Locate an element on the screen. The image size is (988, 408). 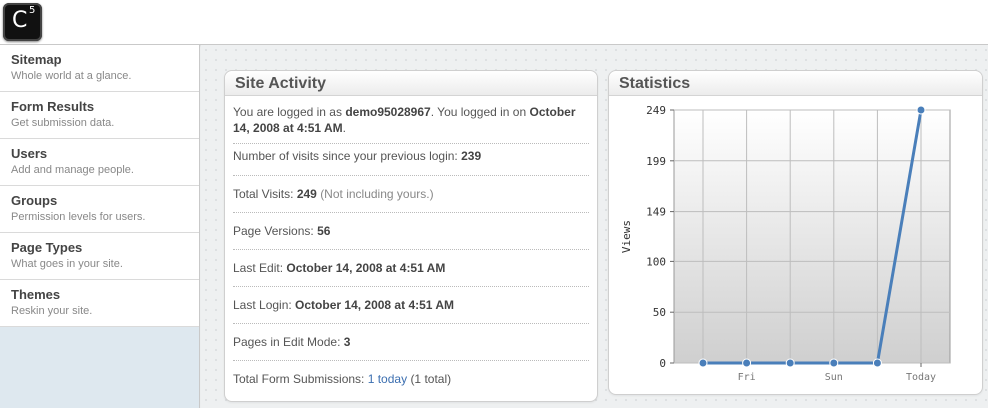
sidebar-item-subtitle: What goes in your site. is located at coordinates (67, 264).